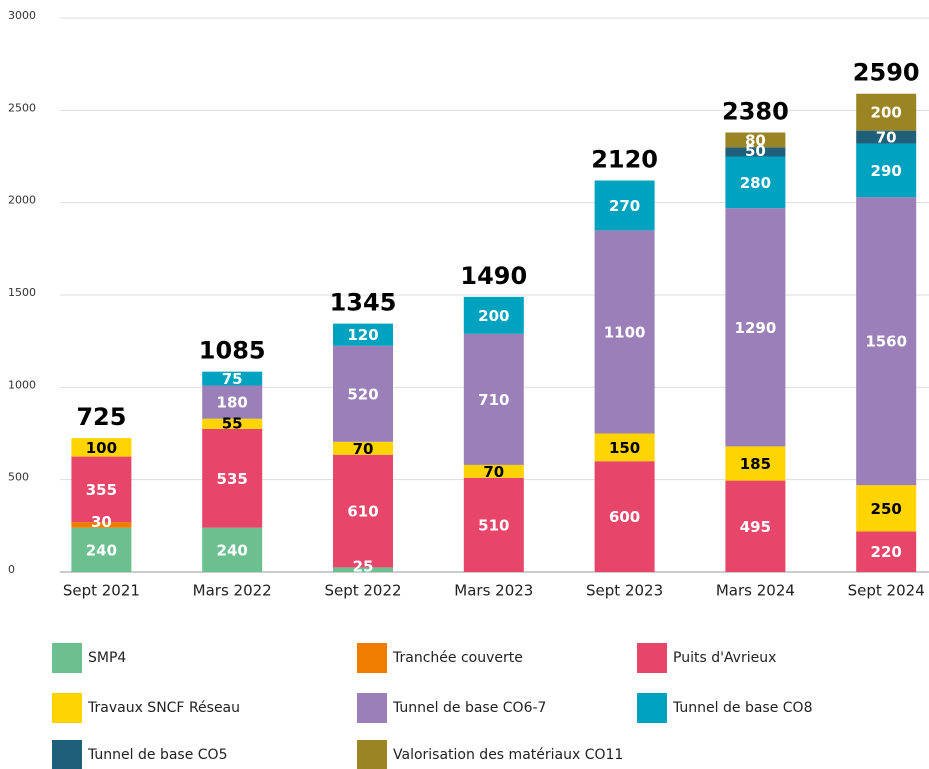  What do you see at coordinates (469, 708) in the screenshot?
I see `legend-label: Tunnel de base CO6-7` at bounding box center [469, 708].